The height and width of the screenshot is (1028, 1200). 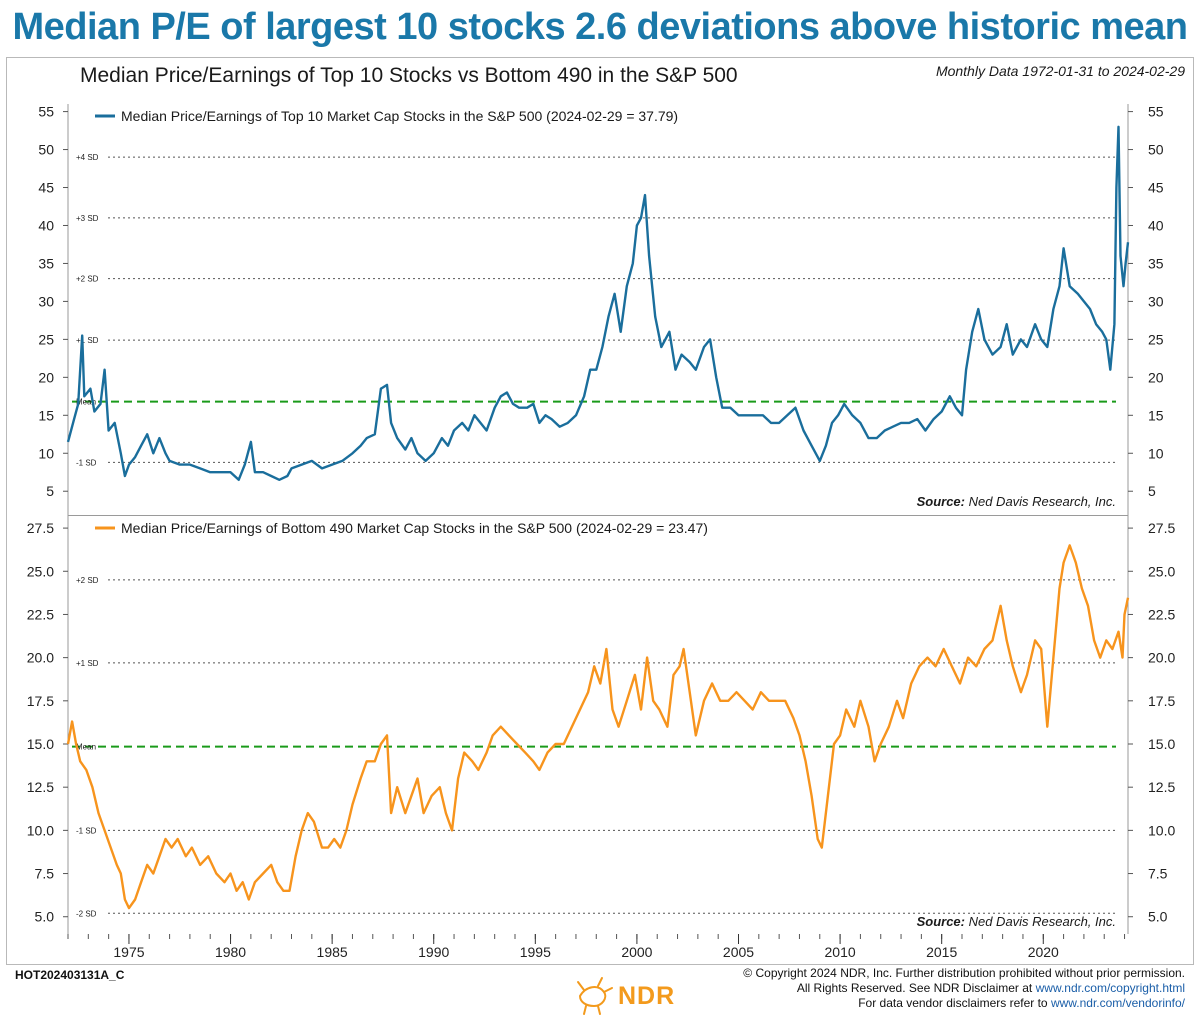 I want to click on y-tick-label-right: 15, so click(x=1156, y=415).